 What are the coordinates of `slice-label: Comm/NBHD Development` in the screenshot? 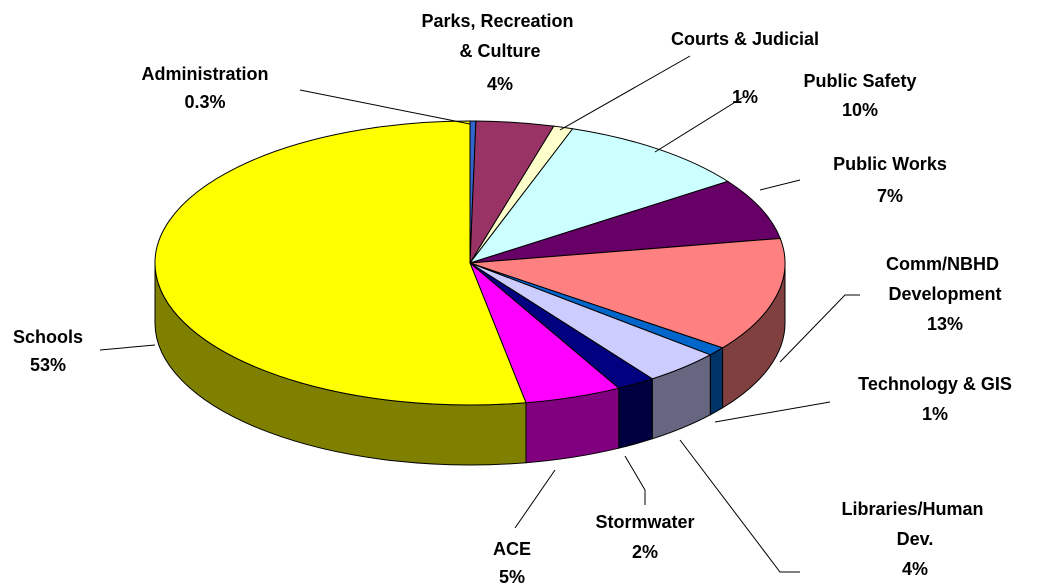 It's located at (945, 279).